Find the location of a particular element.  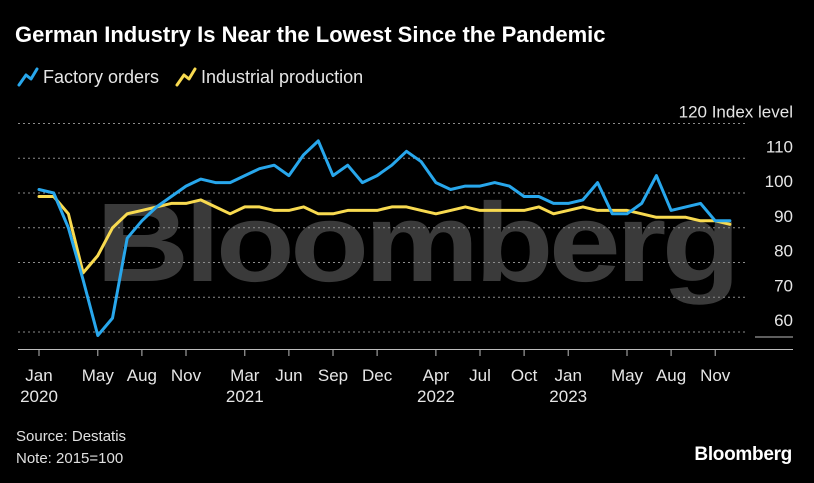

x-tick-year-2020: 2020 is located at coordinates (39, 396).